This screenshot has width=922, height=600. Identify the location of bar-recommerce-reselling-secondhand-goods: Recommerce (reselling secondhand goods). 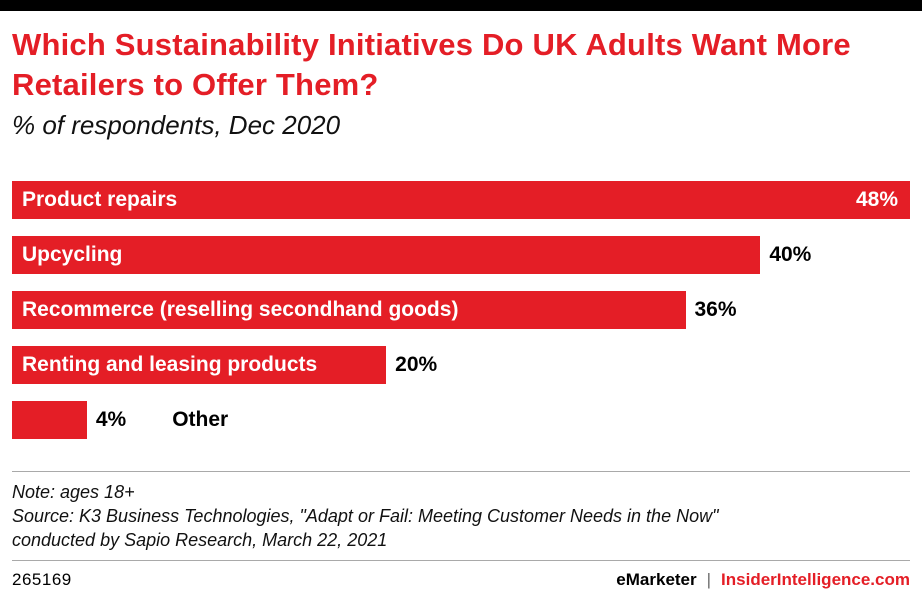
(349, 310).